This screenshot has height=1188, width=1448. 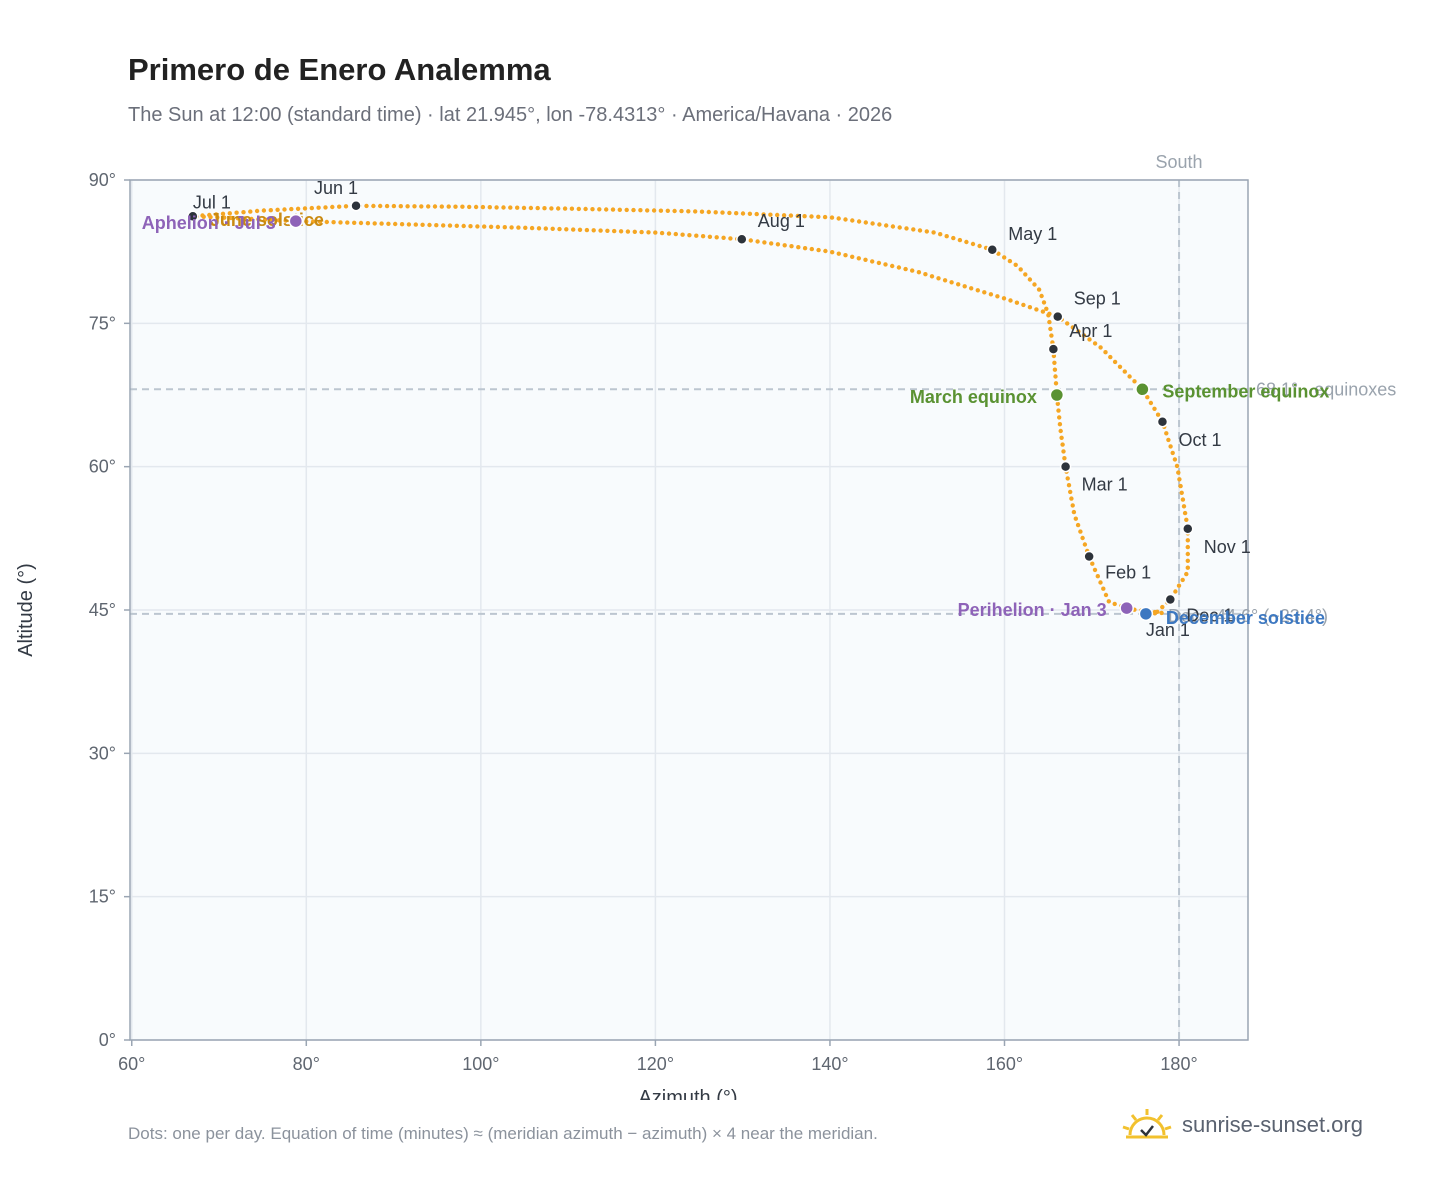 What do you see at coordinates (1241, 1125) in the screenshot?
I see `brand-logo: sunrise-sunset.org` at bounding box center [1241, 1125].